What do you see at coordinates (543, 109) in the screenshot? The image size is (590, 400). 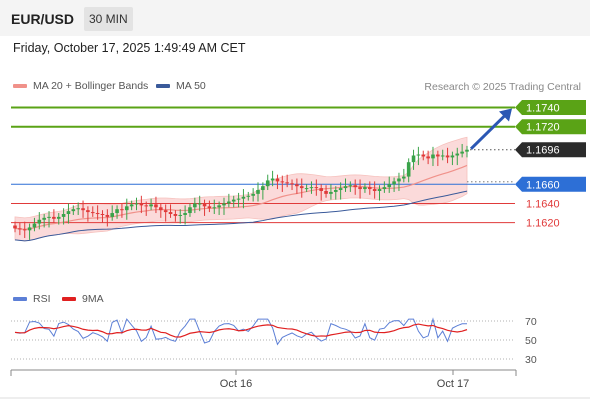 I see `level-tag-text: 1.1740` at bounding box center [543, 109].